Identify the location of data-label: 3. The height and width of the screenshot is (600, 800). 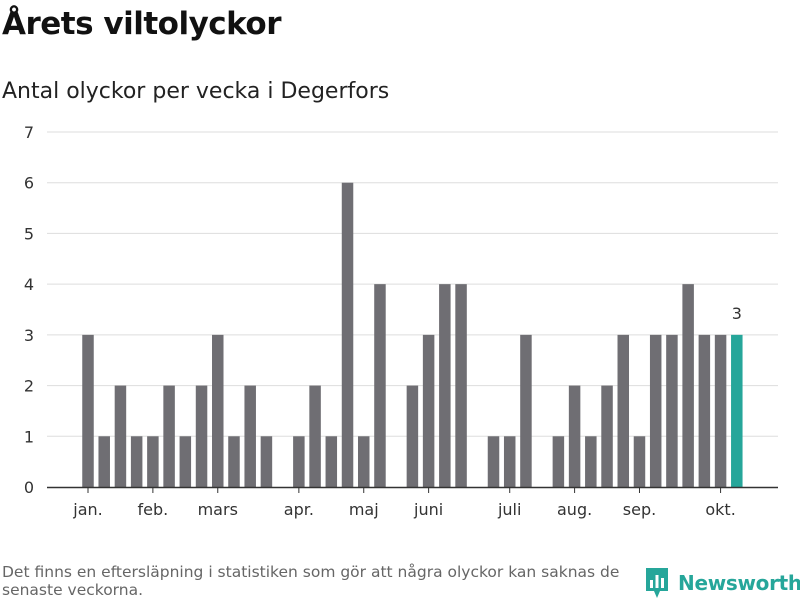
(737, 313).